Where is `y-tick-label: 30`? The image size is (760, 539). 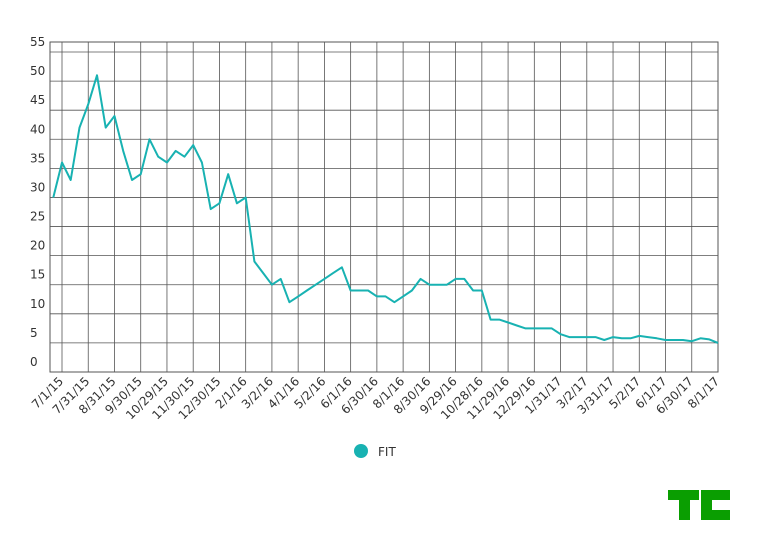 y-tick-label: 30 is located at coordinates (37, 187).